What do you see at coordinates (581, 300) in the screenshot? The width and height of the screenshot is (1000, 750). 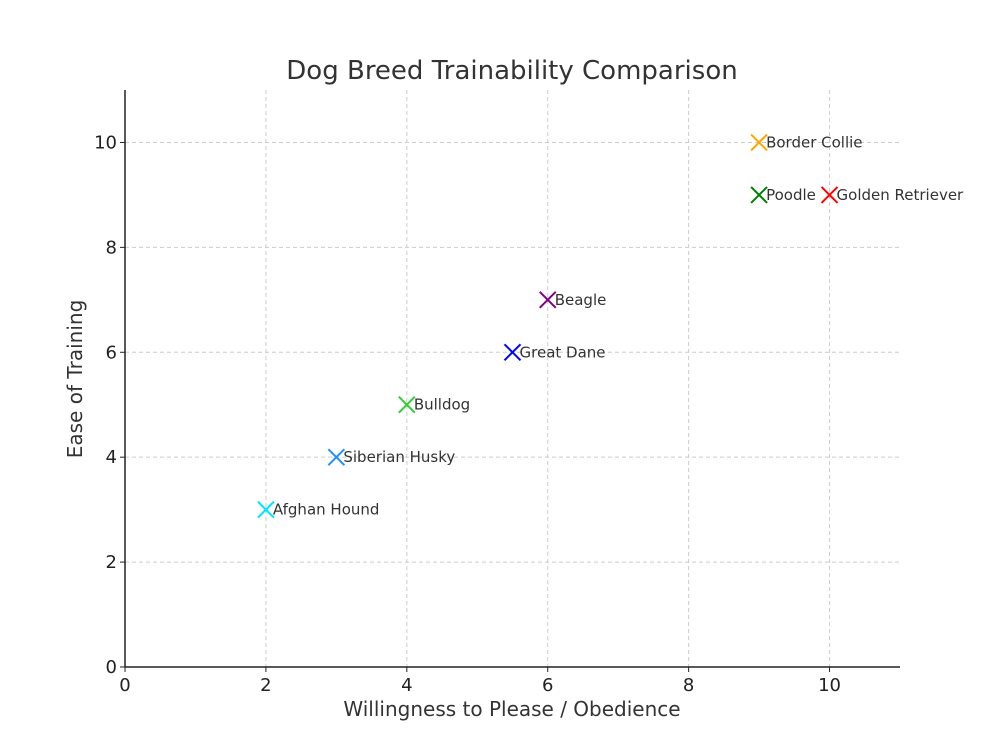 I see `point-label: Beagle` at bounding box center [581, 300].